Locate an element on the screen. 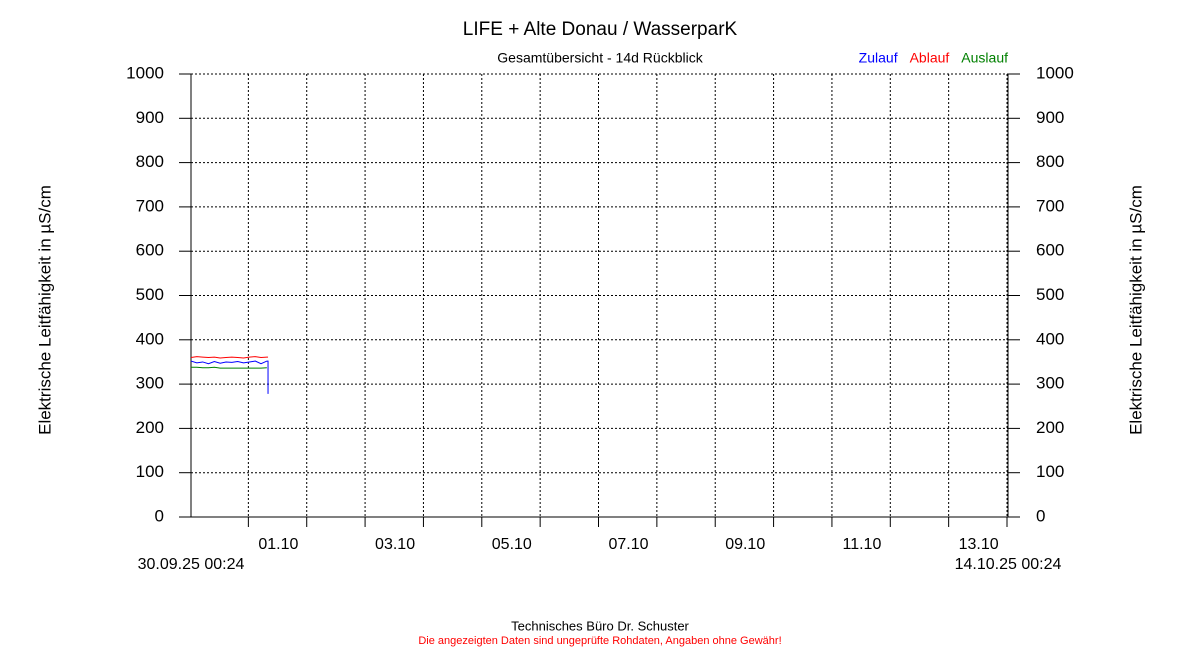 This screenshot has width=1200, height=650. y-tick-label: 600 is located at coordinates (150, 250).